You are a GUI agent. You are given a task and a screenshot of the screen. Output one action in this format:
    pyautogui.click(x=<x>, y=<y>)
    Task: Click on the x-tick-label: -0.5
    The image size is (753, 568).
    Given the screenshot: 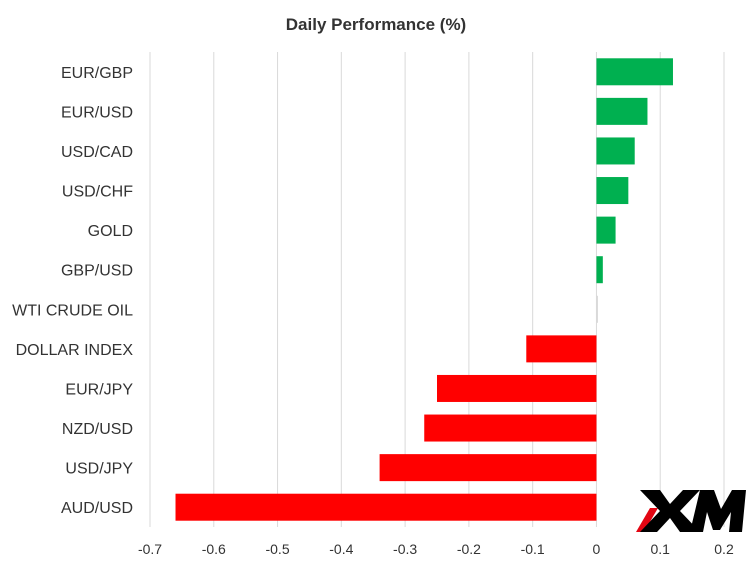 What is the action you would take?
    pyautogui.click(x=277, y=549)
    